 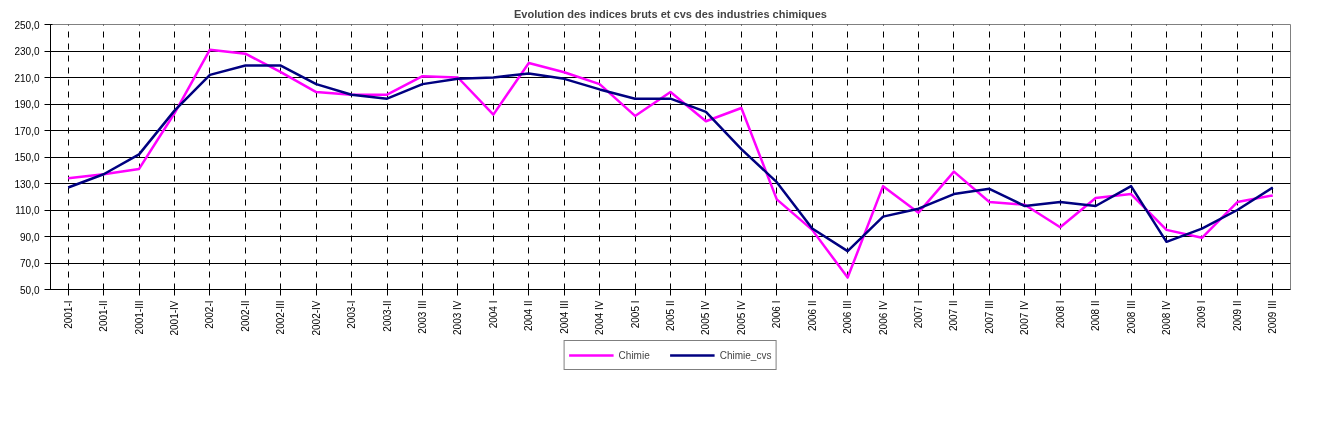 I want to click on y-tick-label: 130,0, so click(x=27, y=184).